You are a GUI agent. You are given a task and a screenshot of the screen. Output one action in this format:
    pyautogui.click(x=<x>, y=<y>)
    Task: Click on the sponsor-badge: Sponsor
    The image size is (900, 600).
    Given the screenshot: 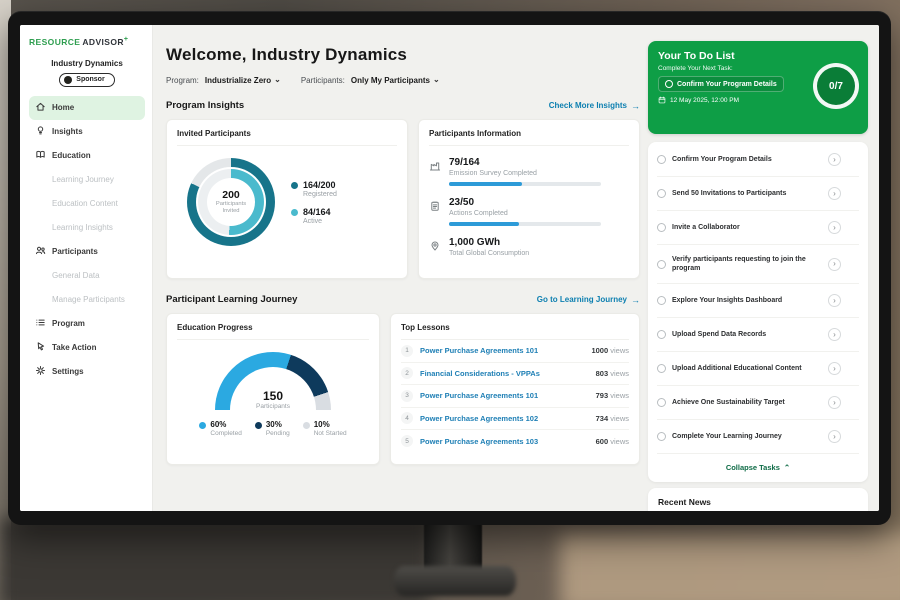 What is the action you would take?
    pyautogui.click(x=87, y=79)
    